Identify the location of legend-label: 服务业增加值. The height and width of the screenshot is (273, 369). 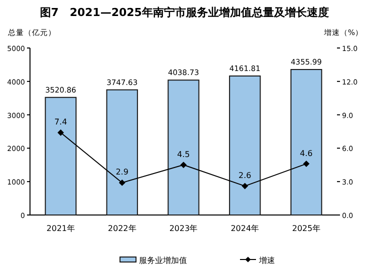
(163, 260).